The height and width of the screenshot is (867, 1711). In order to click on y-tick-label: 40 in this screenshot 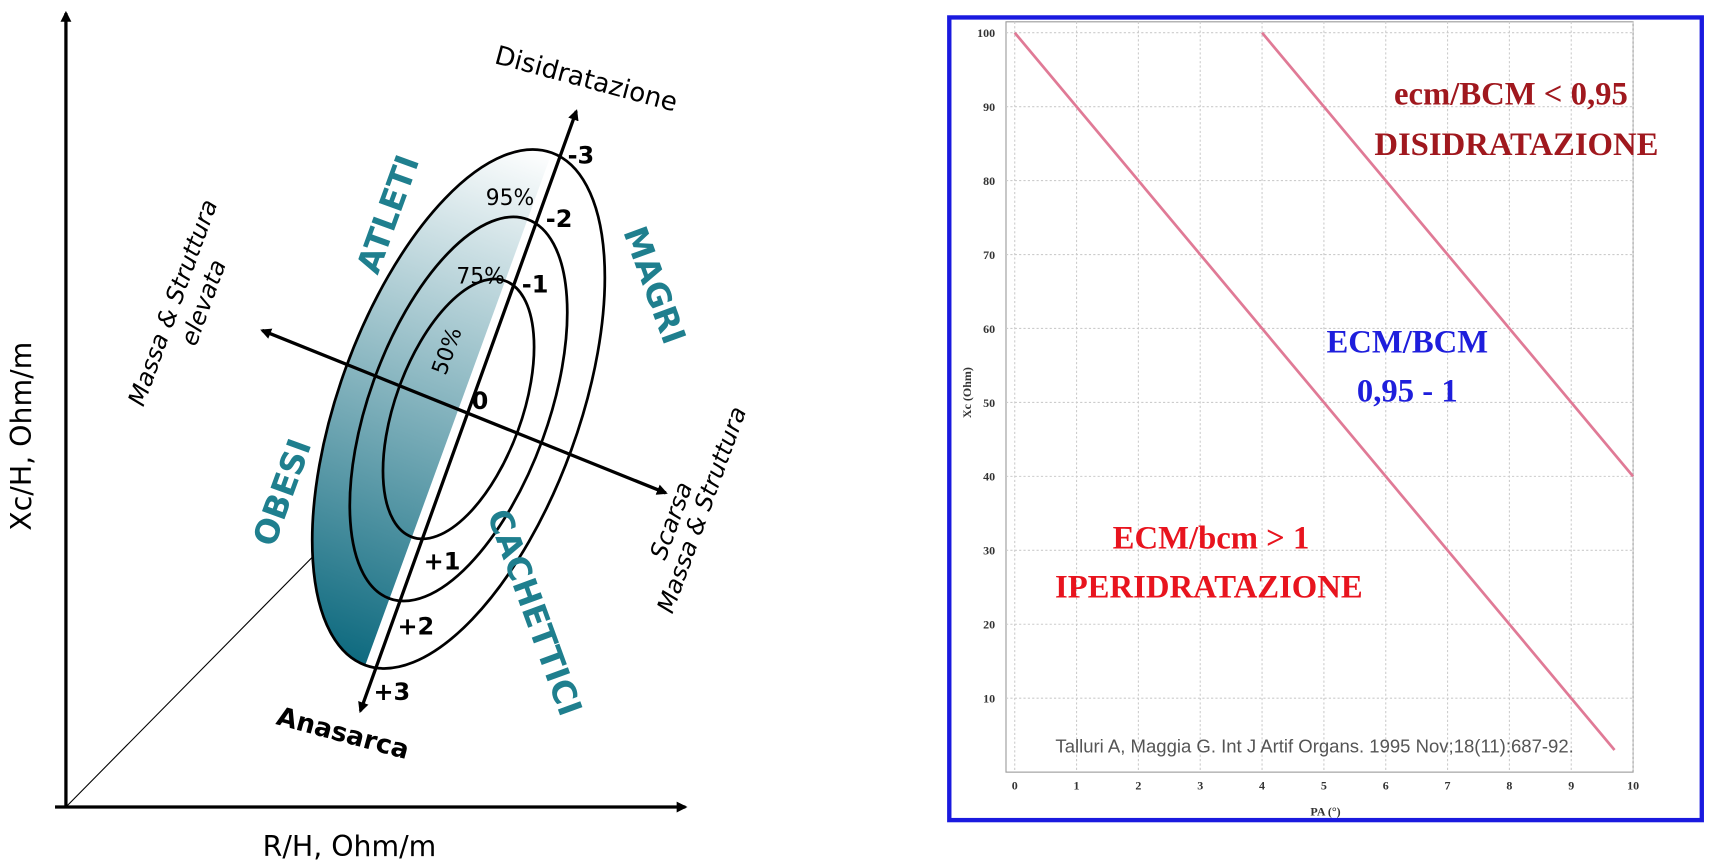, I will do `click(989, 477)`.